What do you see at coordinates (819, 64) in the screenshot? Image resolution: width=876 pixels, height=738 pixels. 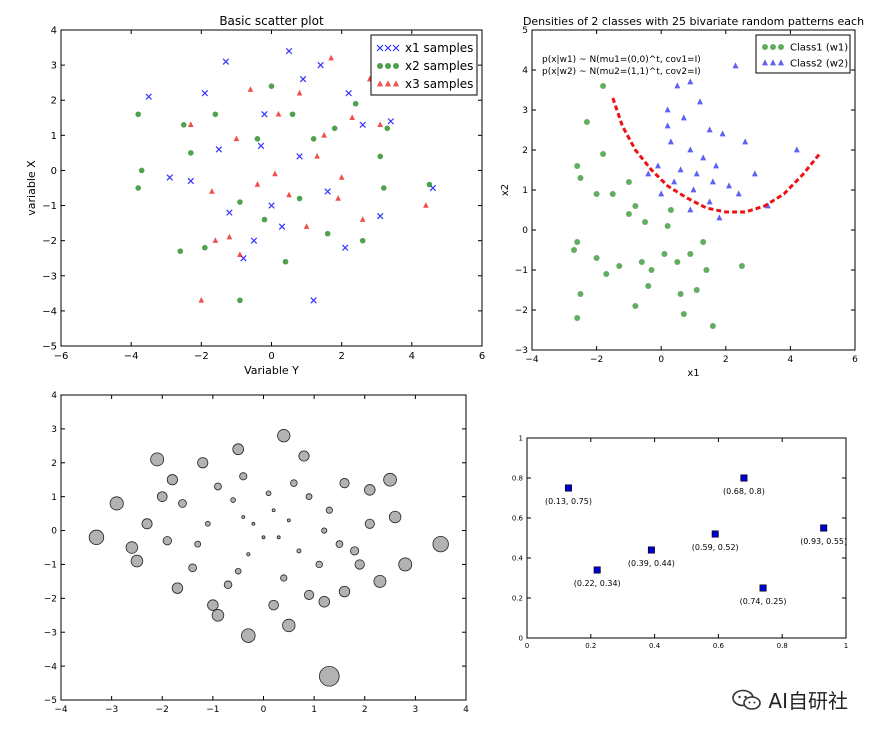 I see `legend-label: Class2 (w2)` at bounding box center [819, 64].